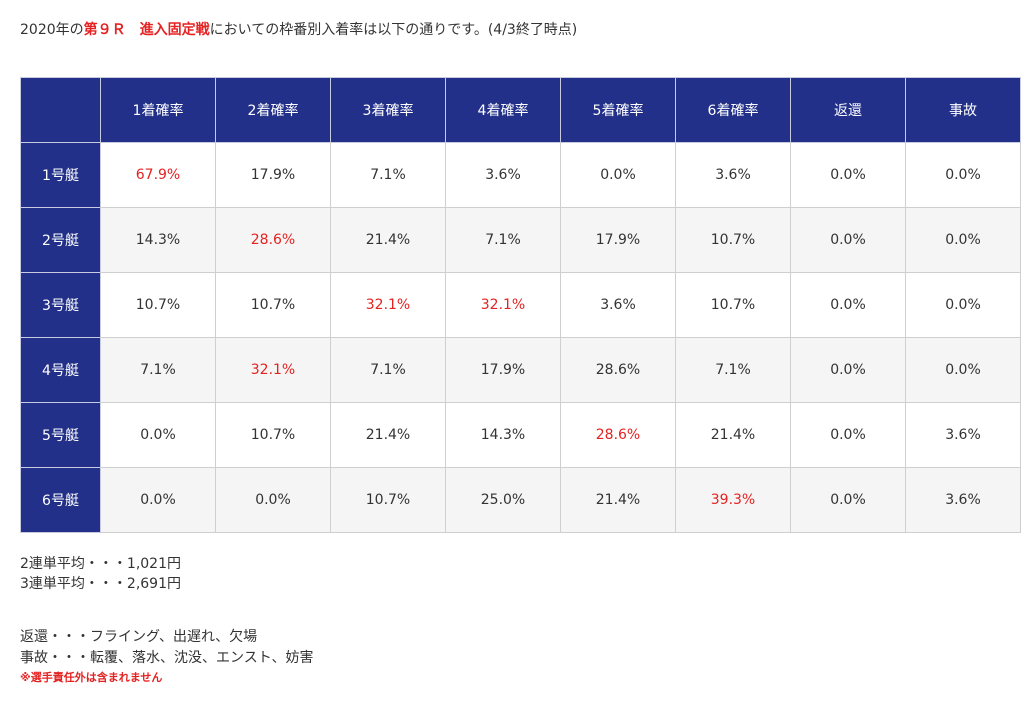 The image size is (1029, 701). I want to click on column-header: 4着確率, so click(503, 110).